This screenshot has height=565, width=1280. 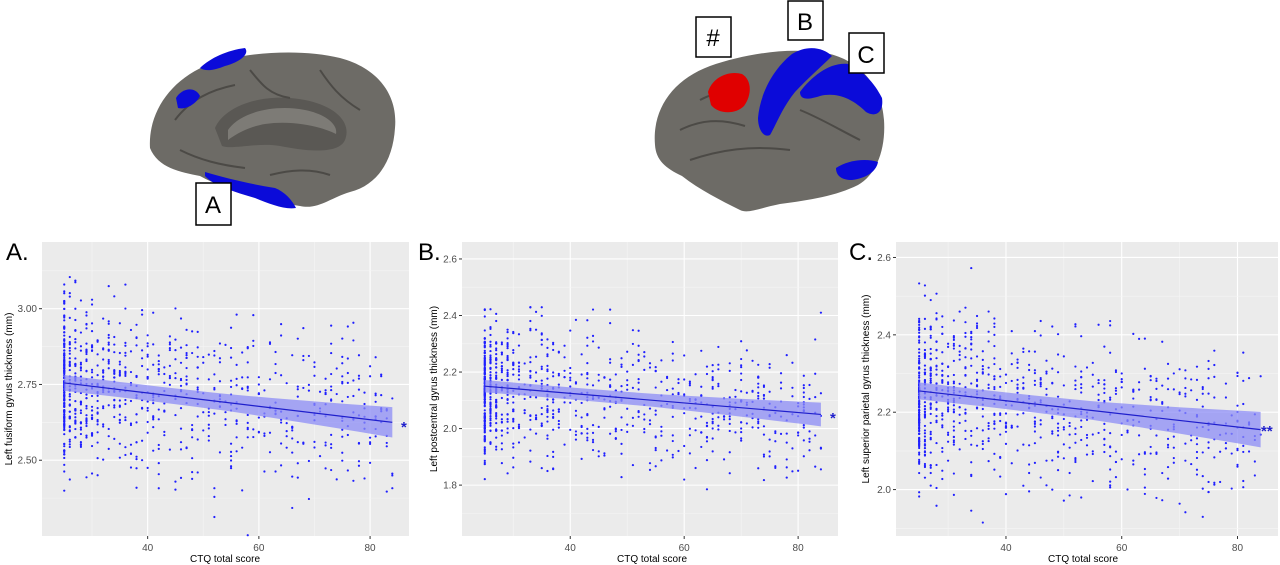 What do you see at coordinates (213, 205) in the screenshot?
I see `label-a: A` at bounding box center [213, 205].